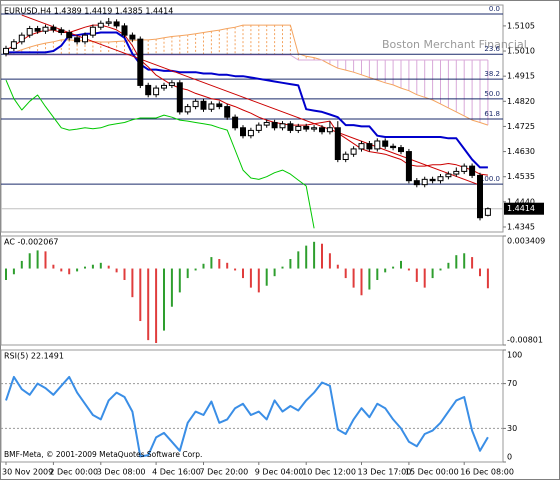 The height and width of the screenshot is (480, 560). I want to click on last-price-box, so click(524, 208).